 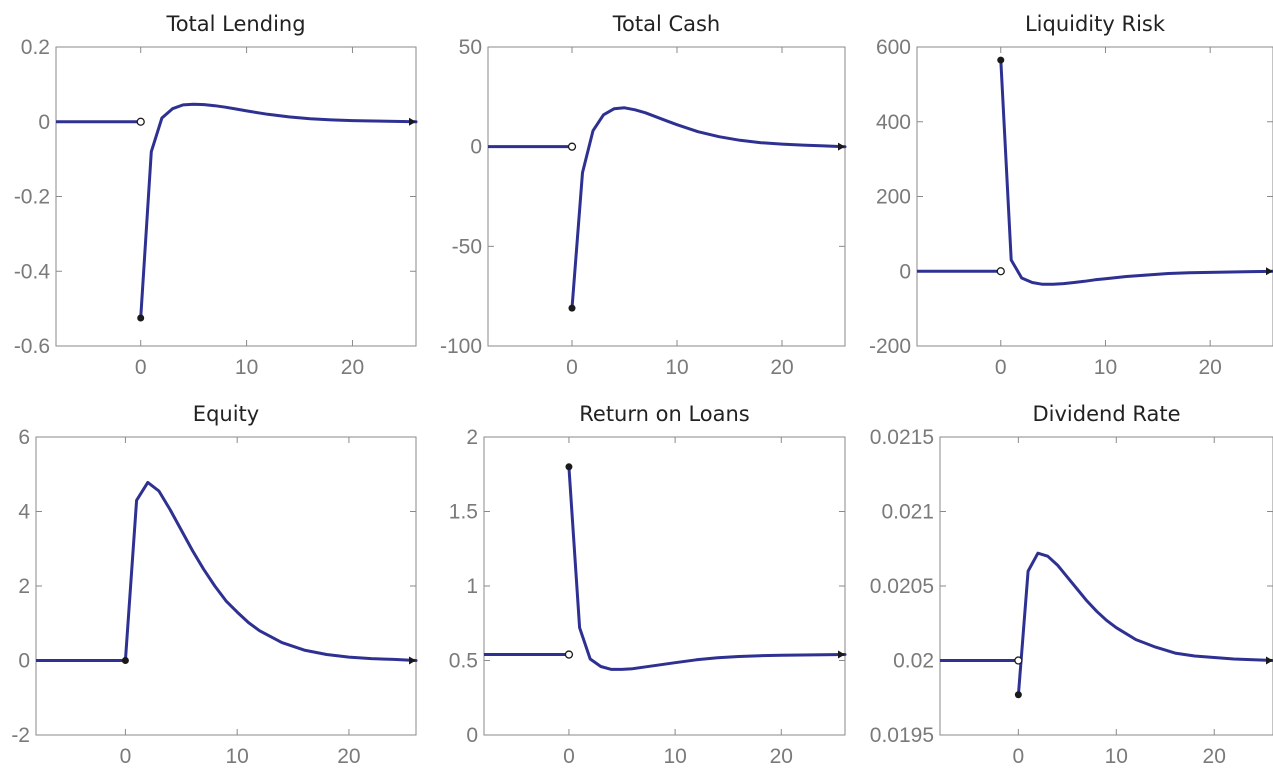 What do you see at coordinates (467, 246) in the screenshot?
I see `y-tick-label: -50` at bounding box center [467, 246].